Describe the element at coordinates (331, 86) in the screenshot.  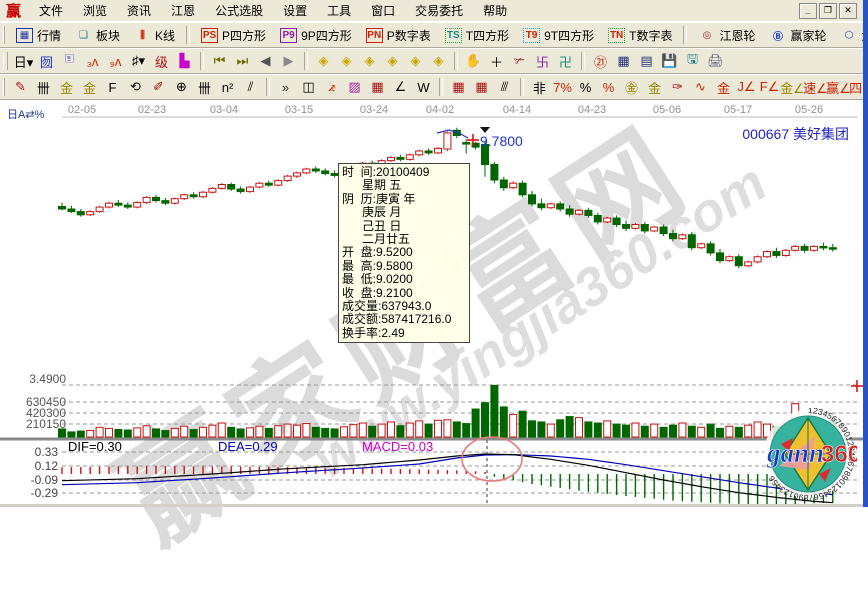
I see `fan-lines-icon: ⦨` at that location.